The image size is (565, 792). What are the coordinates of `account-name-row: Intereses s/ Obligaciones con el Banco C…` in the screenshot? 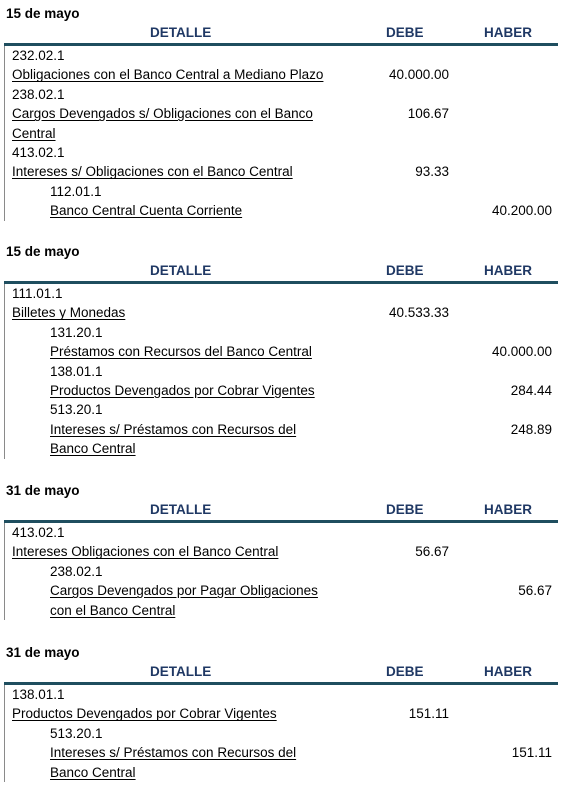 It's located at (282, 171).